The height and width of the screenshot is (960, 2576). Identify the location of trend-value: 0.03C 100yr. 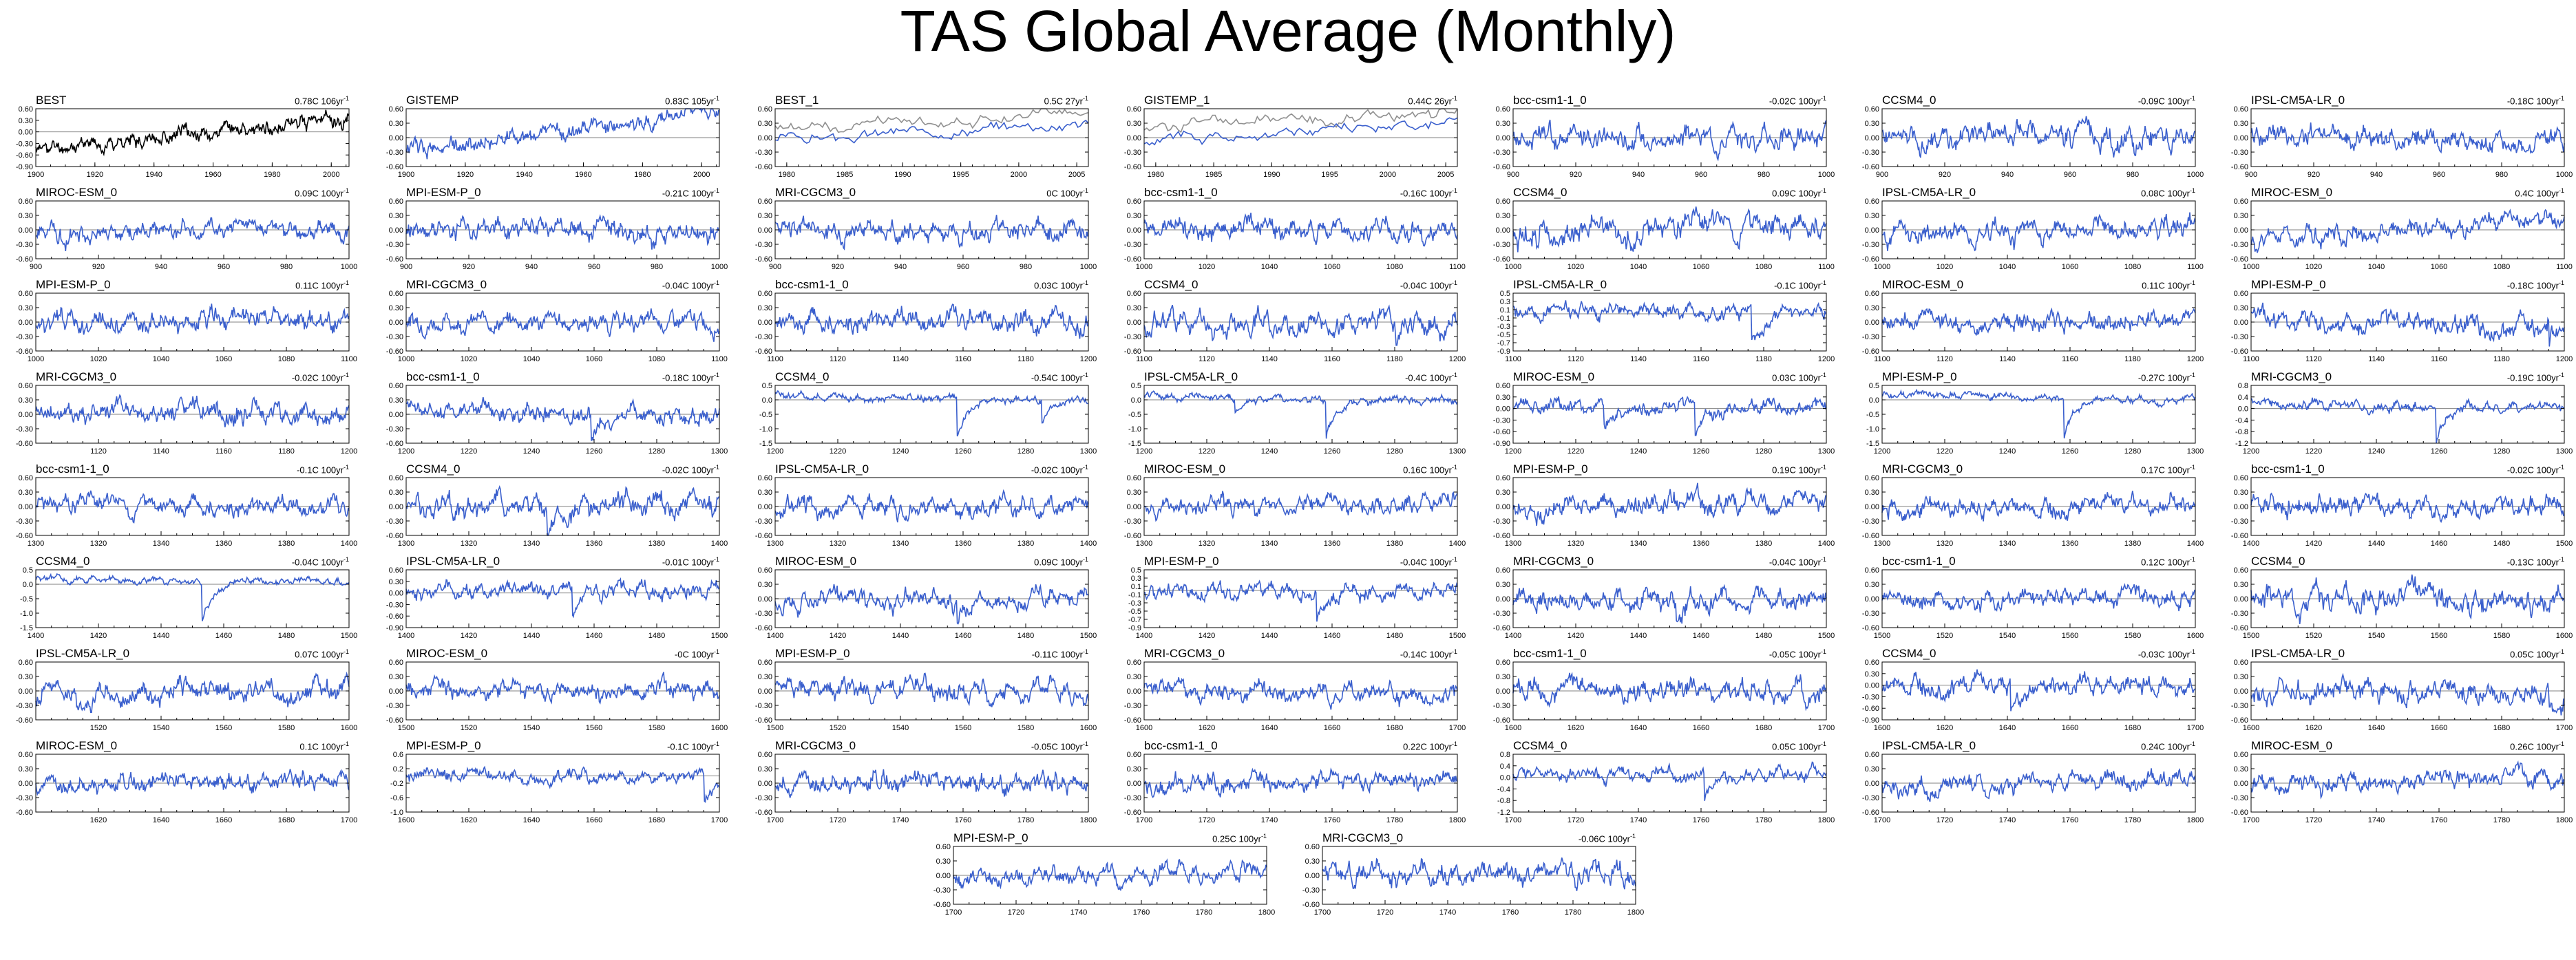
(1058, 285).